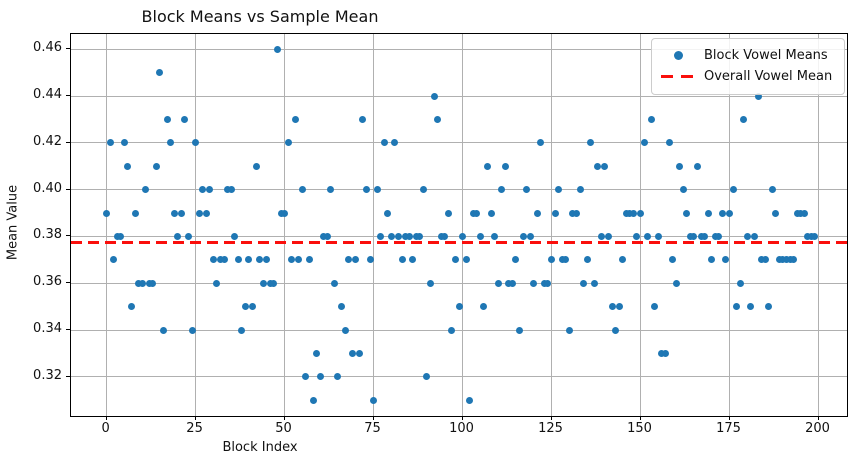 This screenshot has width=855, height=470. I want to click on y-tick-label: 0.42, so click(47, 141).